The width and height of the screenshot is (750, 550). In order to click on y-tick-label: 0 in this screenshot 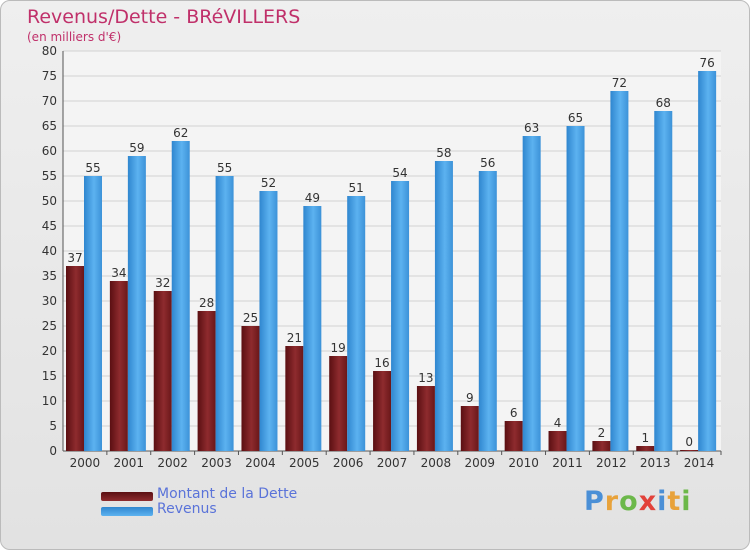, I will do `click(53, 451)`.